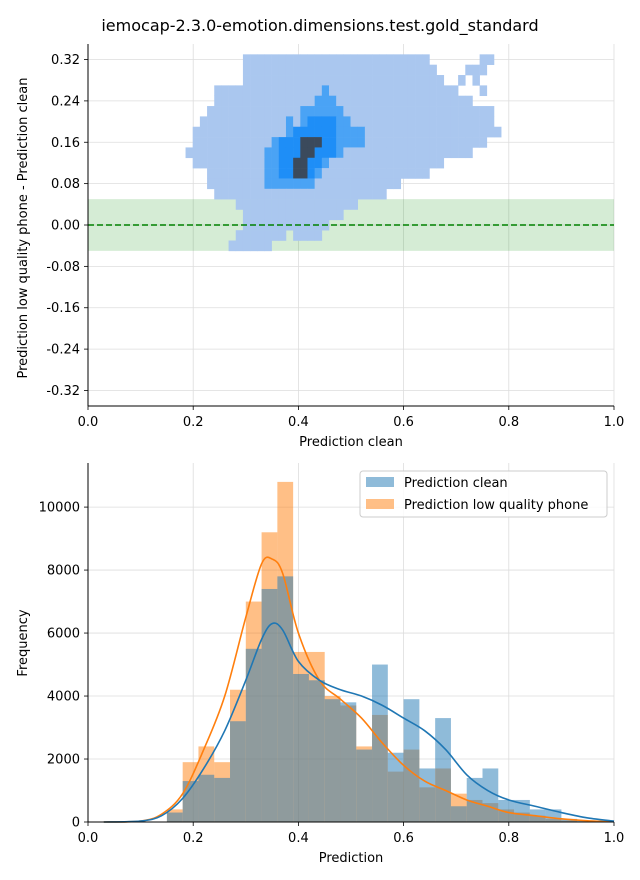 The width and height of the screenshot is (640, 880). I want to click on heatmap-y-tick-label: 0.24, so click(65, 101).